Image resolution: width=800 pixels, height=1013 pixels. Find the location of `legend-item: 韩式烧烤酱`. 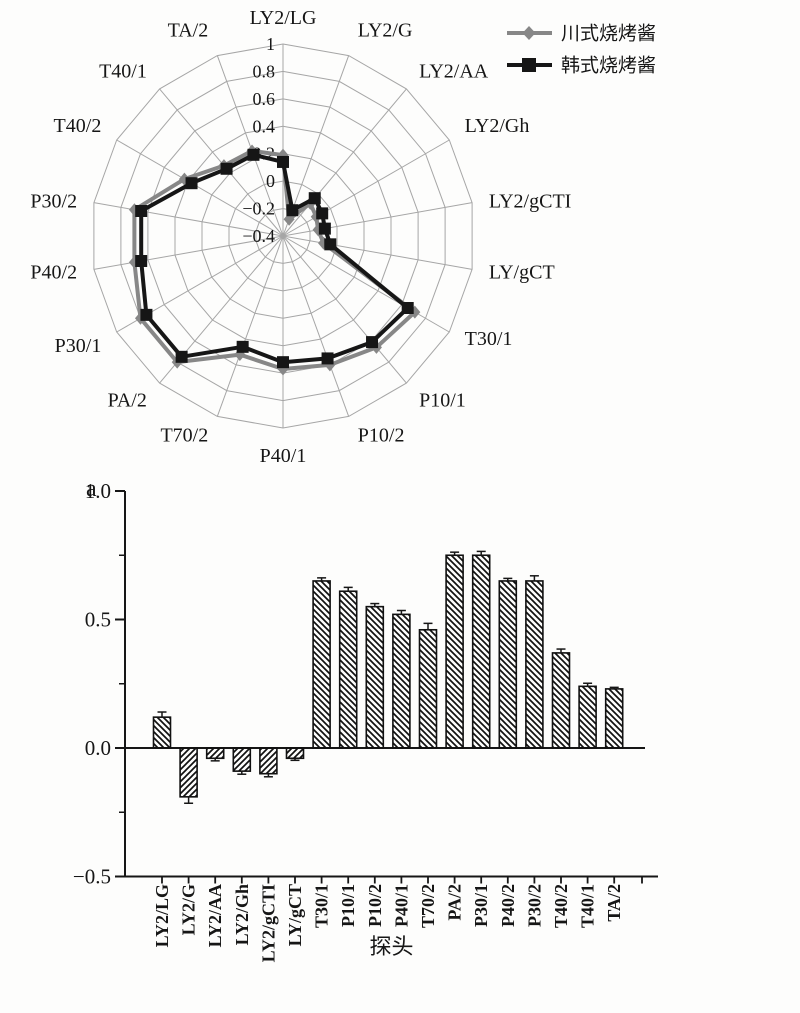

legend-item: 韩式烧烤酱 is located at coordinates (581, 66).